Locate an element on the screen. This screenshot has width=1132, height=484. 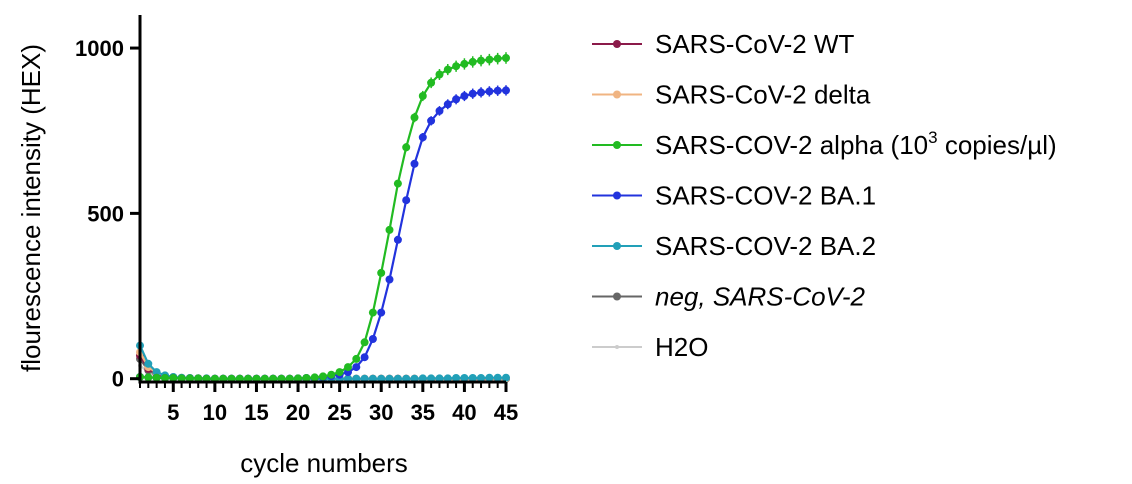
legend-item: neg, SARS-CoV-2 is located at coordinates (729, 297).